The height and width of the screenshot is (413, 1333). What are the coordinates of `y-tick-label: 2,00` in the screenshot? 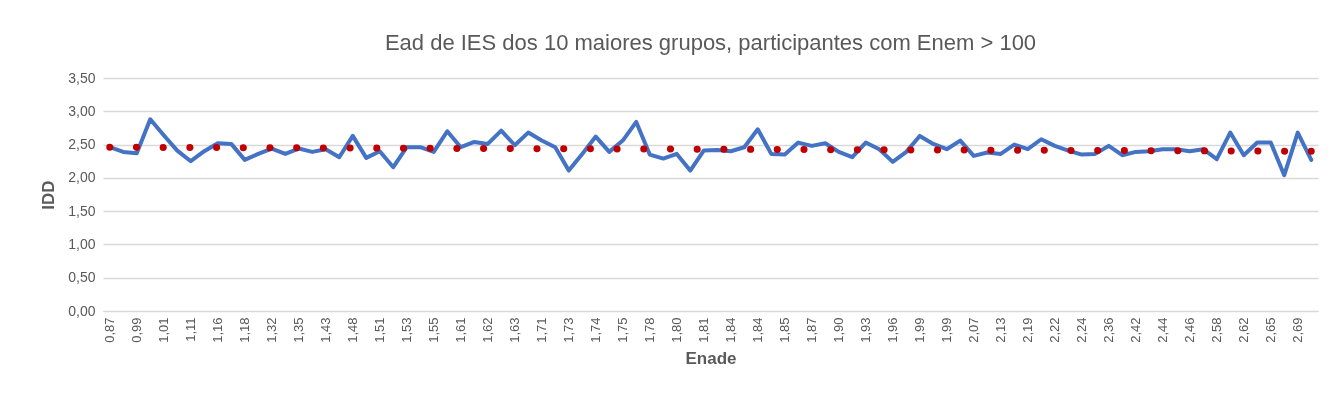 It's located at (82, 177).